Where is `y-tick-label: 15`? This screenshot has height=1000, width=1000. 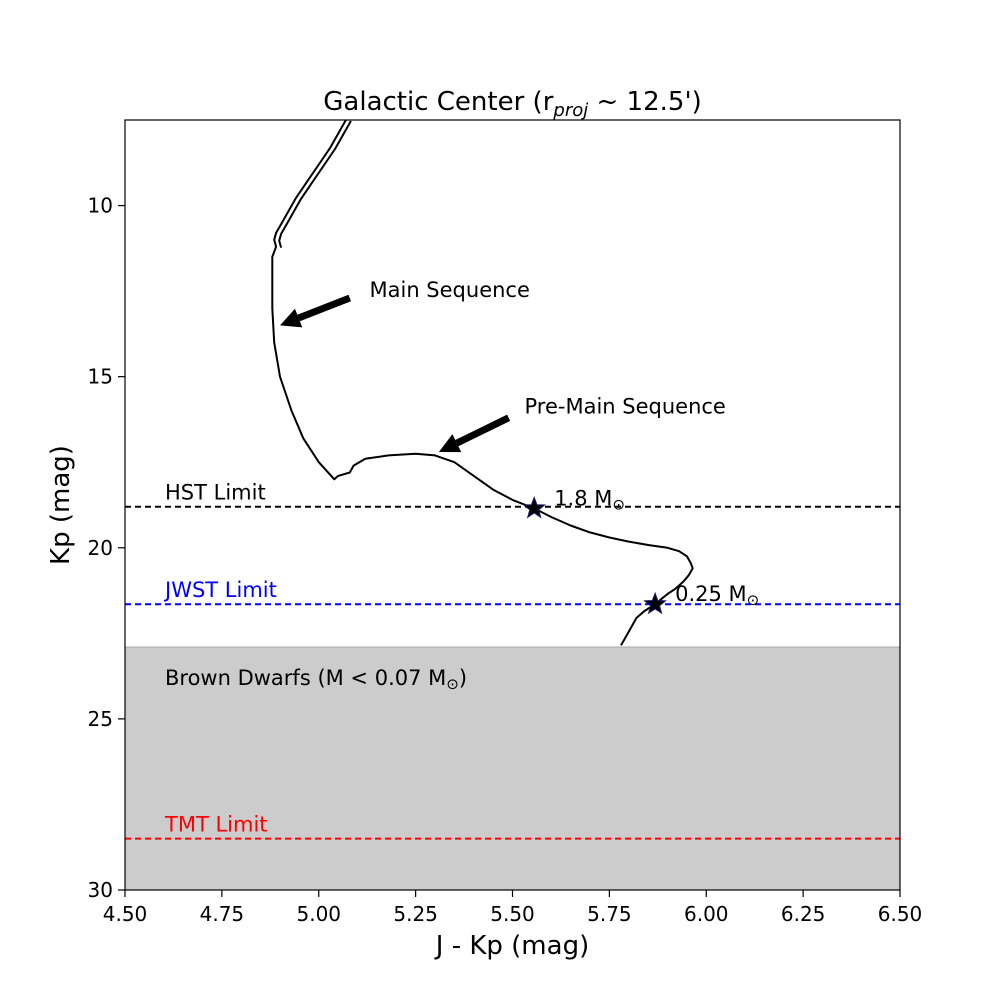 y-tick-label: 15 is located at coordinates (100, 377).